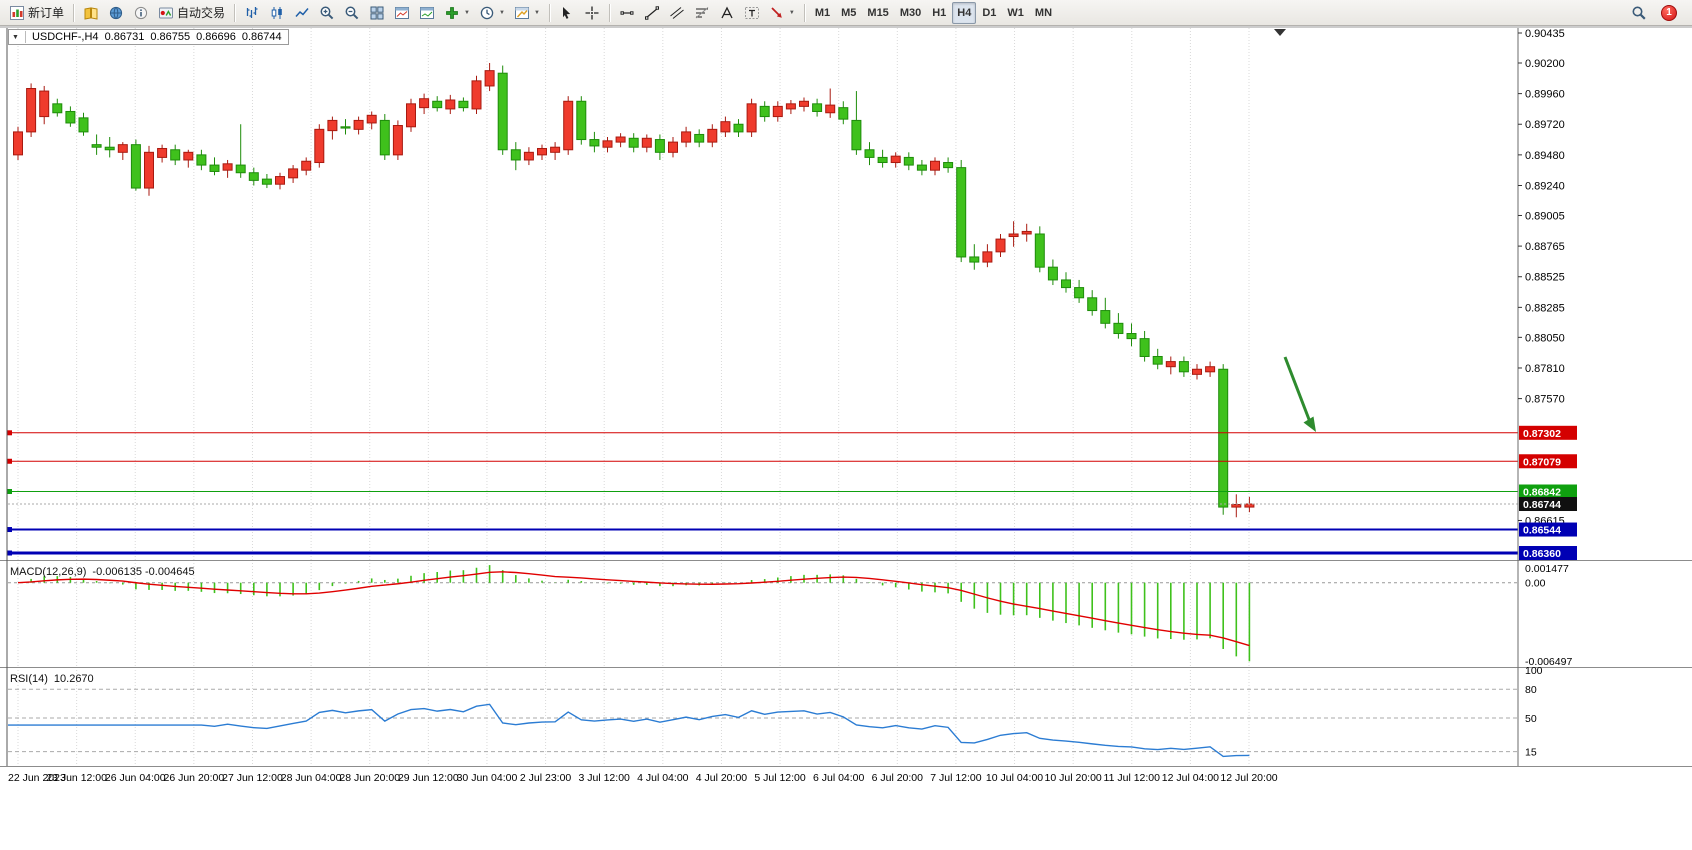  I want to click on templates-button: ▼, so click(527, 13).